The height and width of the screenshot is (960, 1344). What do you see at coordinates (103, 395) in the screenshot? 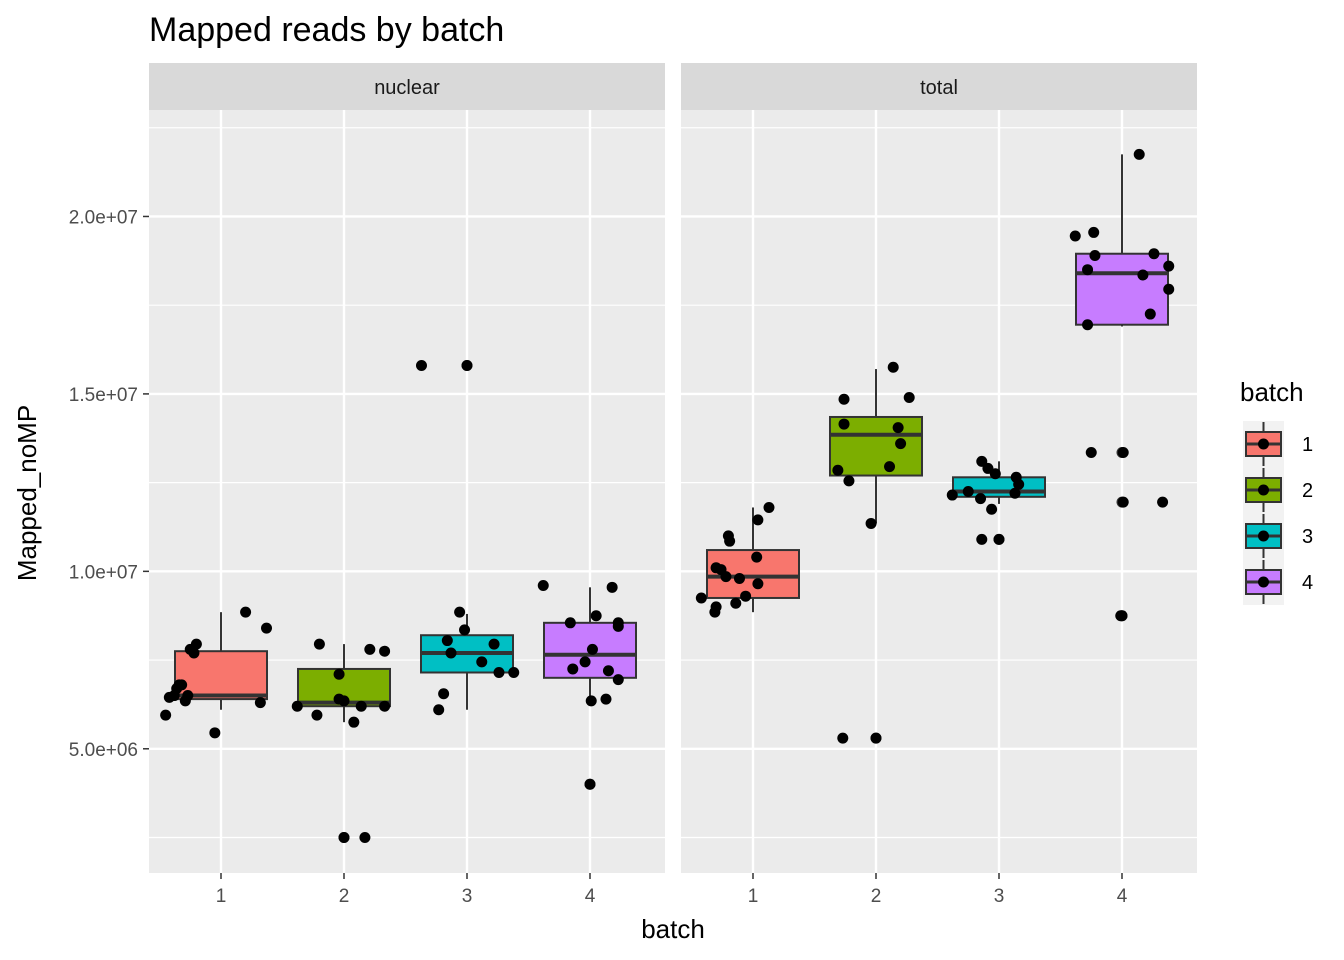
I see `y-tick-label: 1.5e+07` at bounding box center [103, 395].